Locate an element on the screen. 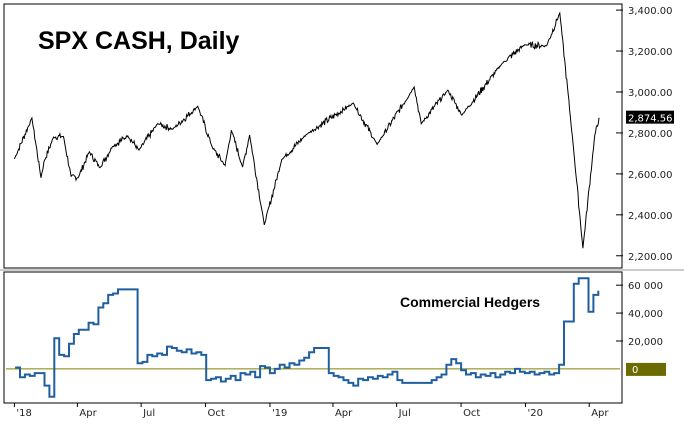  last-price-label: 2,874.56 is located at coordinates (650, 117).